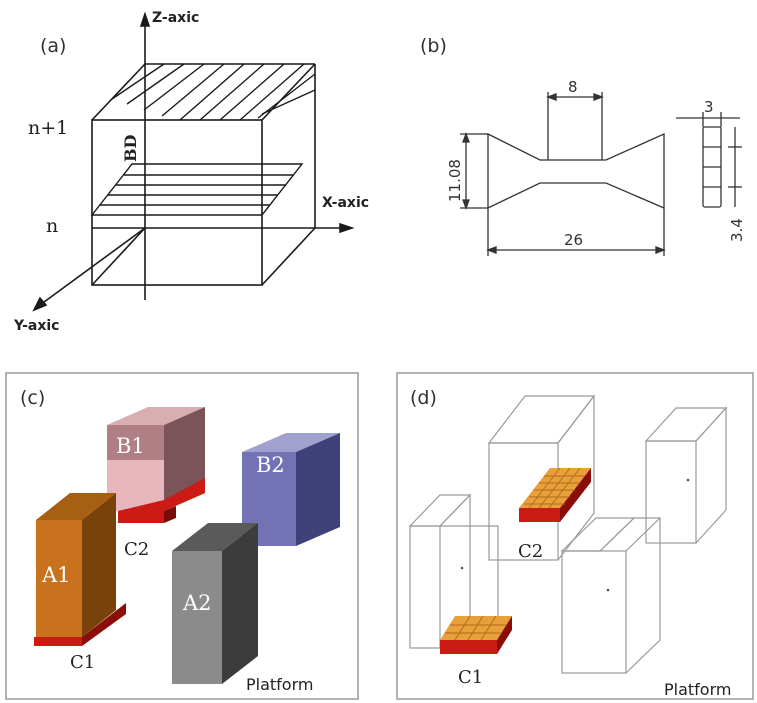 This screenshot has height=703, width=757. Describe the element at coordinates (686, 475) in the screenshot. I see `wire-box-right` at that location.